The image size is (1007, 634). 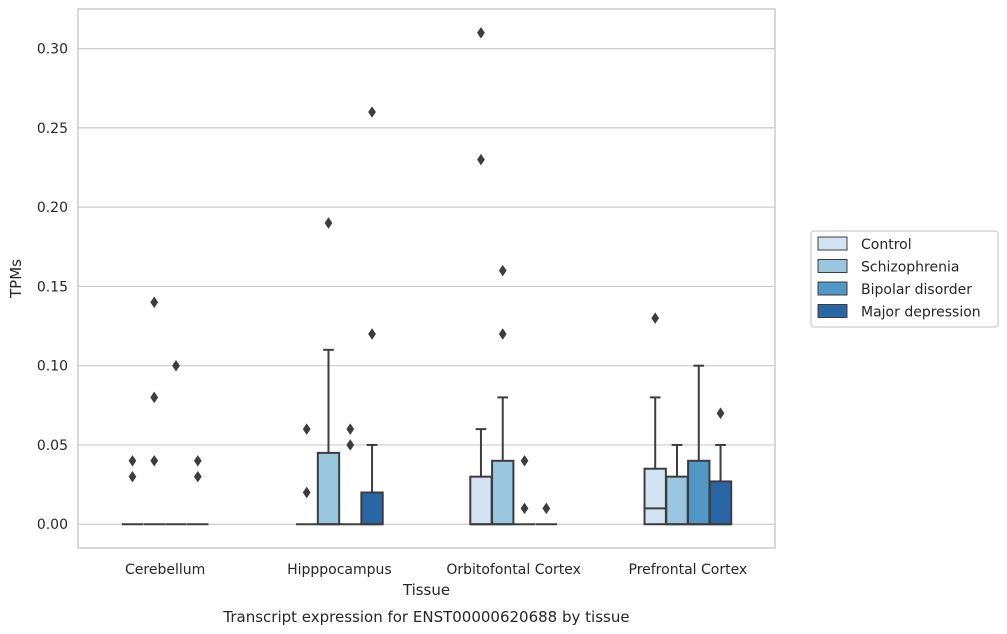 I want to click on x-axis-label: Tissue, so click(x=426, y=590).